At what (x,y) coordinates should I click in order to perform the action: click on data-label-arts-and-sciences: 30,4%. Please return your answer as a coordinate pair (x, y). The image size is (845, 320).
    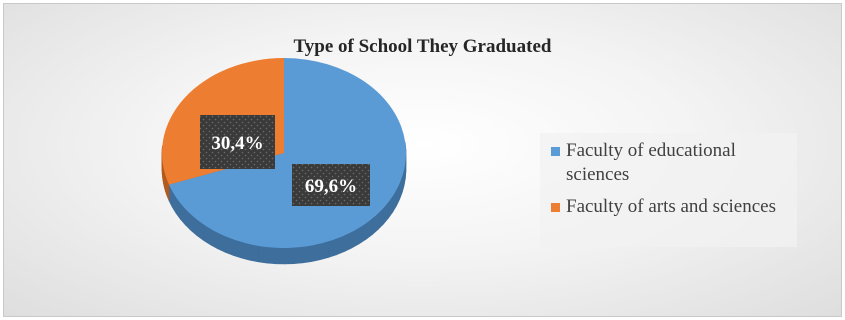
    Looking at the image, I should click on (237, 143).